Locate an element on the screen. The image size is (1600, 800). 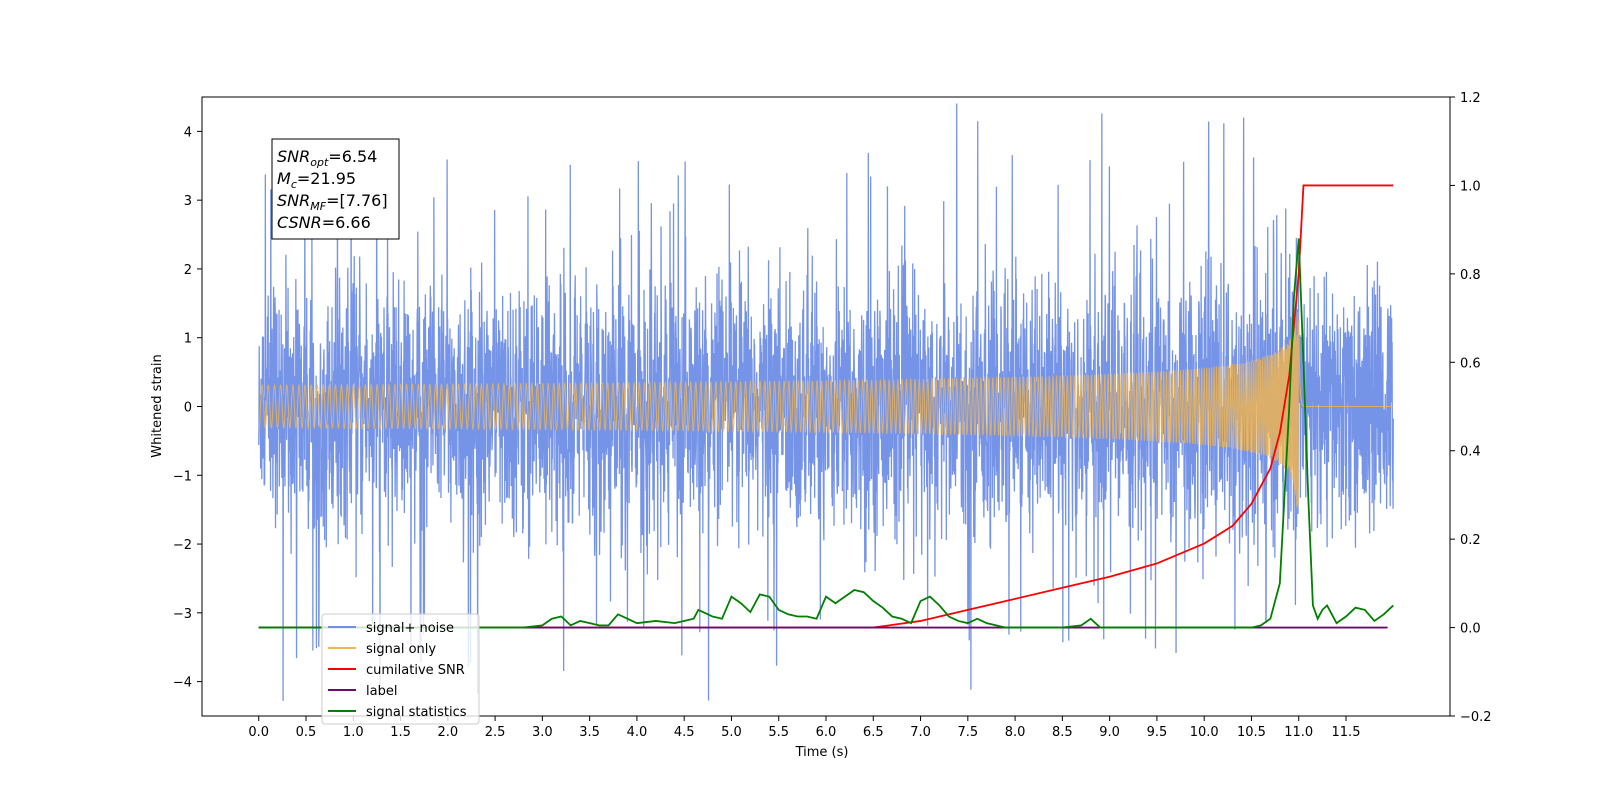
y-left-tick-label: −2 is located at coordinates (182, 545).